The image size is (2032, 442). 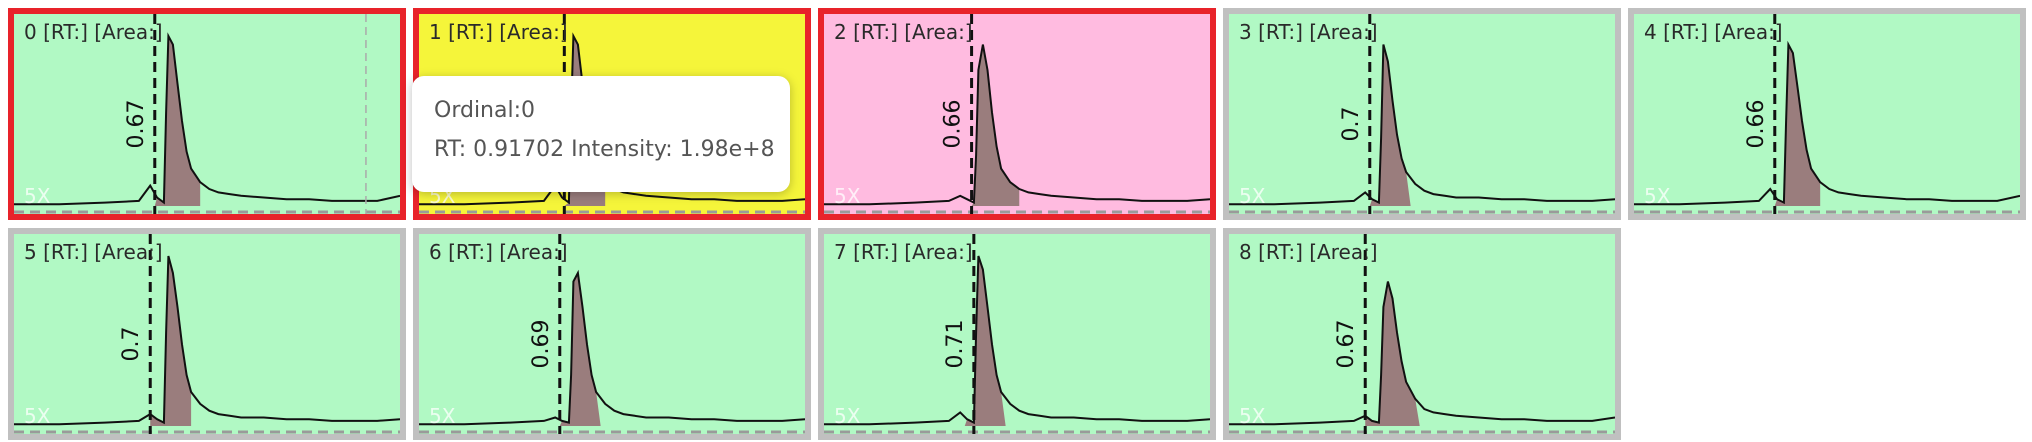 I want to click on chromatogram-panel-6: 0.69 6 [RT:] [Area:] 5X, so click(x=612, y=334).